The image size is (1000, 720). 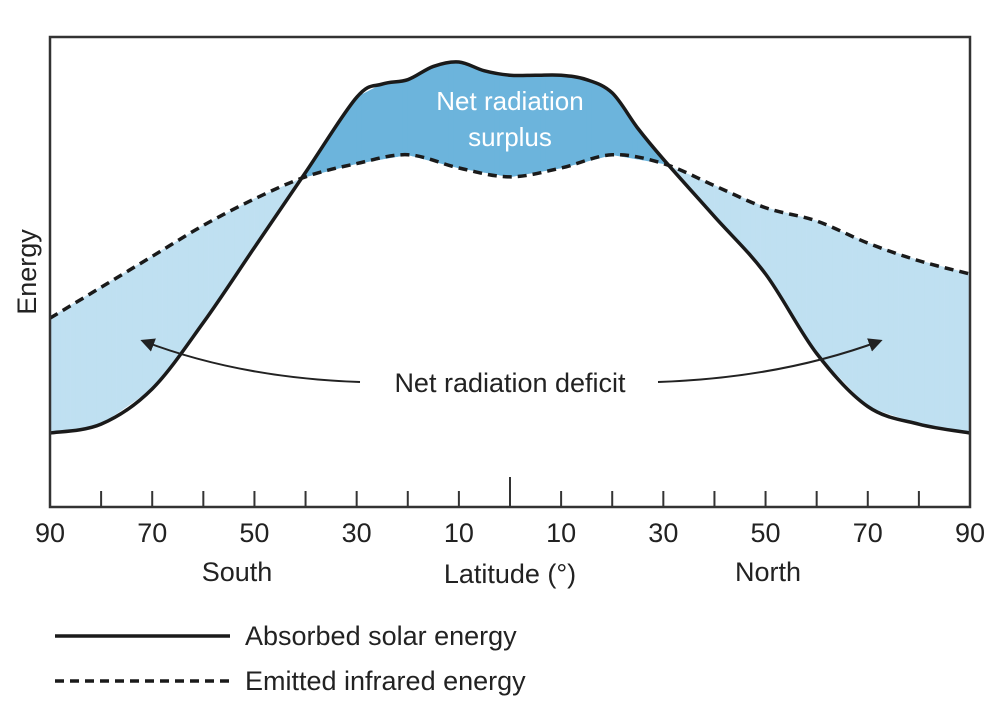 I want to click on x-region-label-south: South, so click(x=237, y=572).